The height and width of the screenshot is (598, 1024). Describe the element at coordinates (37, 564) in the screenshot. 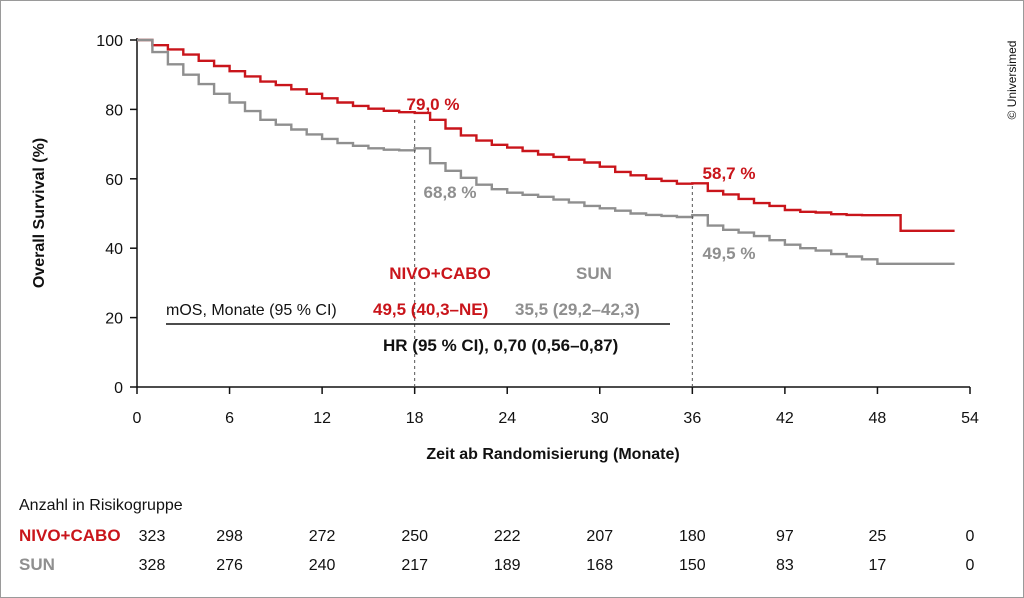

I see `risk-row-label-sun: SUN` at that location.